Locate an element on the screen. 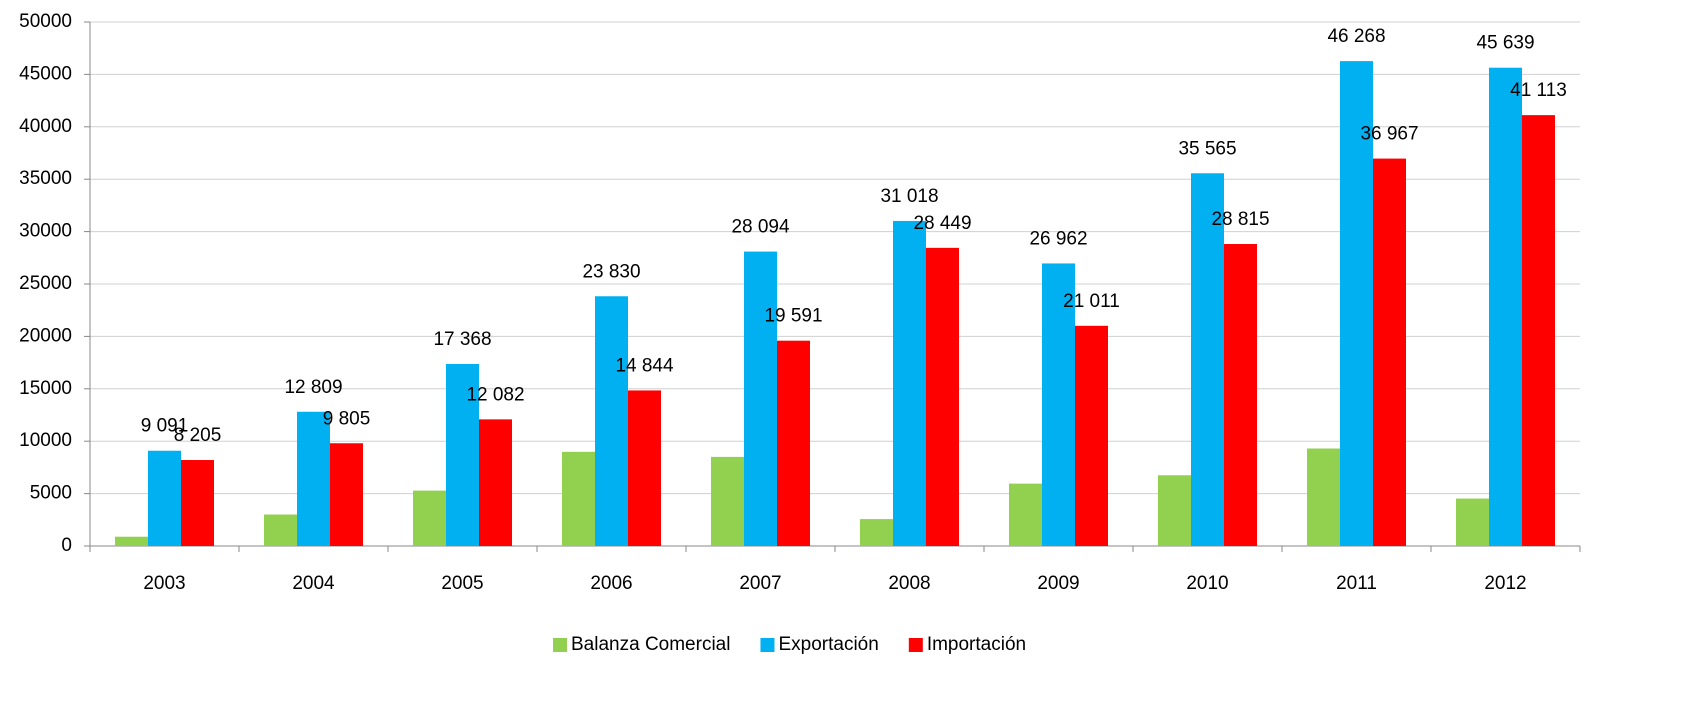  value-label: 17 368 is located at coordinates (462, 339).